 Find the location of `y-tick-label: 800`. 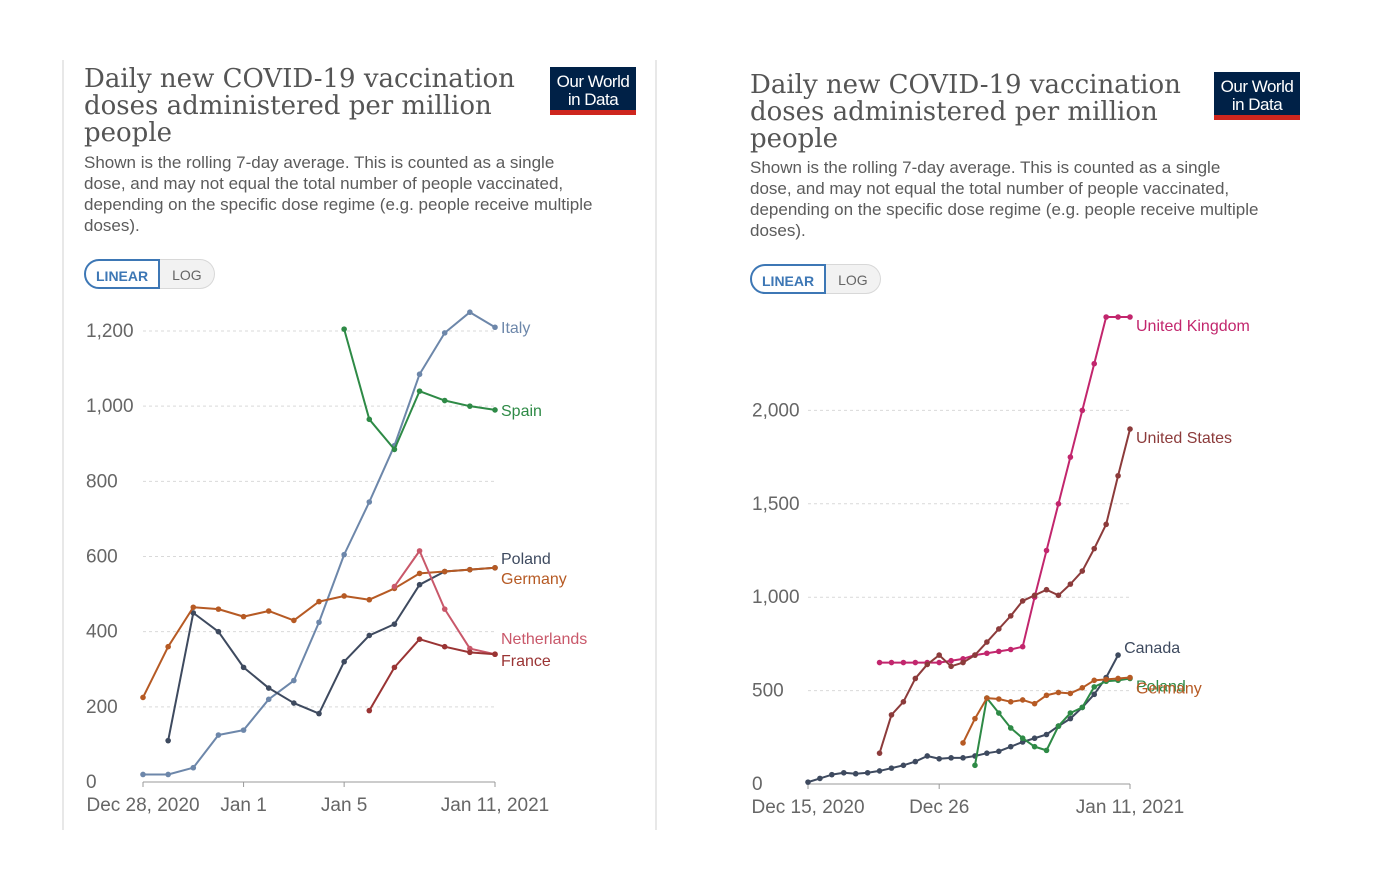

y-tick-label: 800 is located at coordinates (102, 481).